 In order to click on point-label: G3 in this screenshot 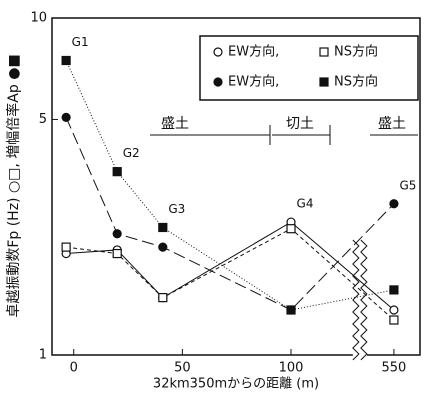, I will do `click(176, 209)`.